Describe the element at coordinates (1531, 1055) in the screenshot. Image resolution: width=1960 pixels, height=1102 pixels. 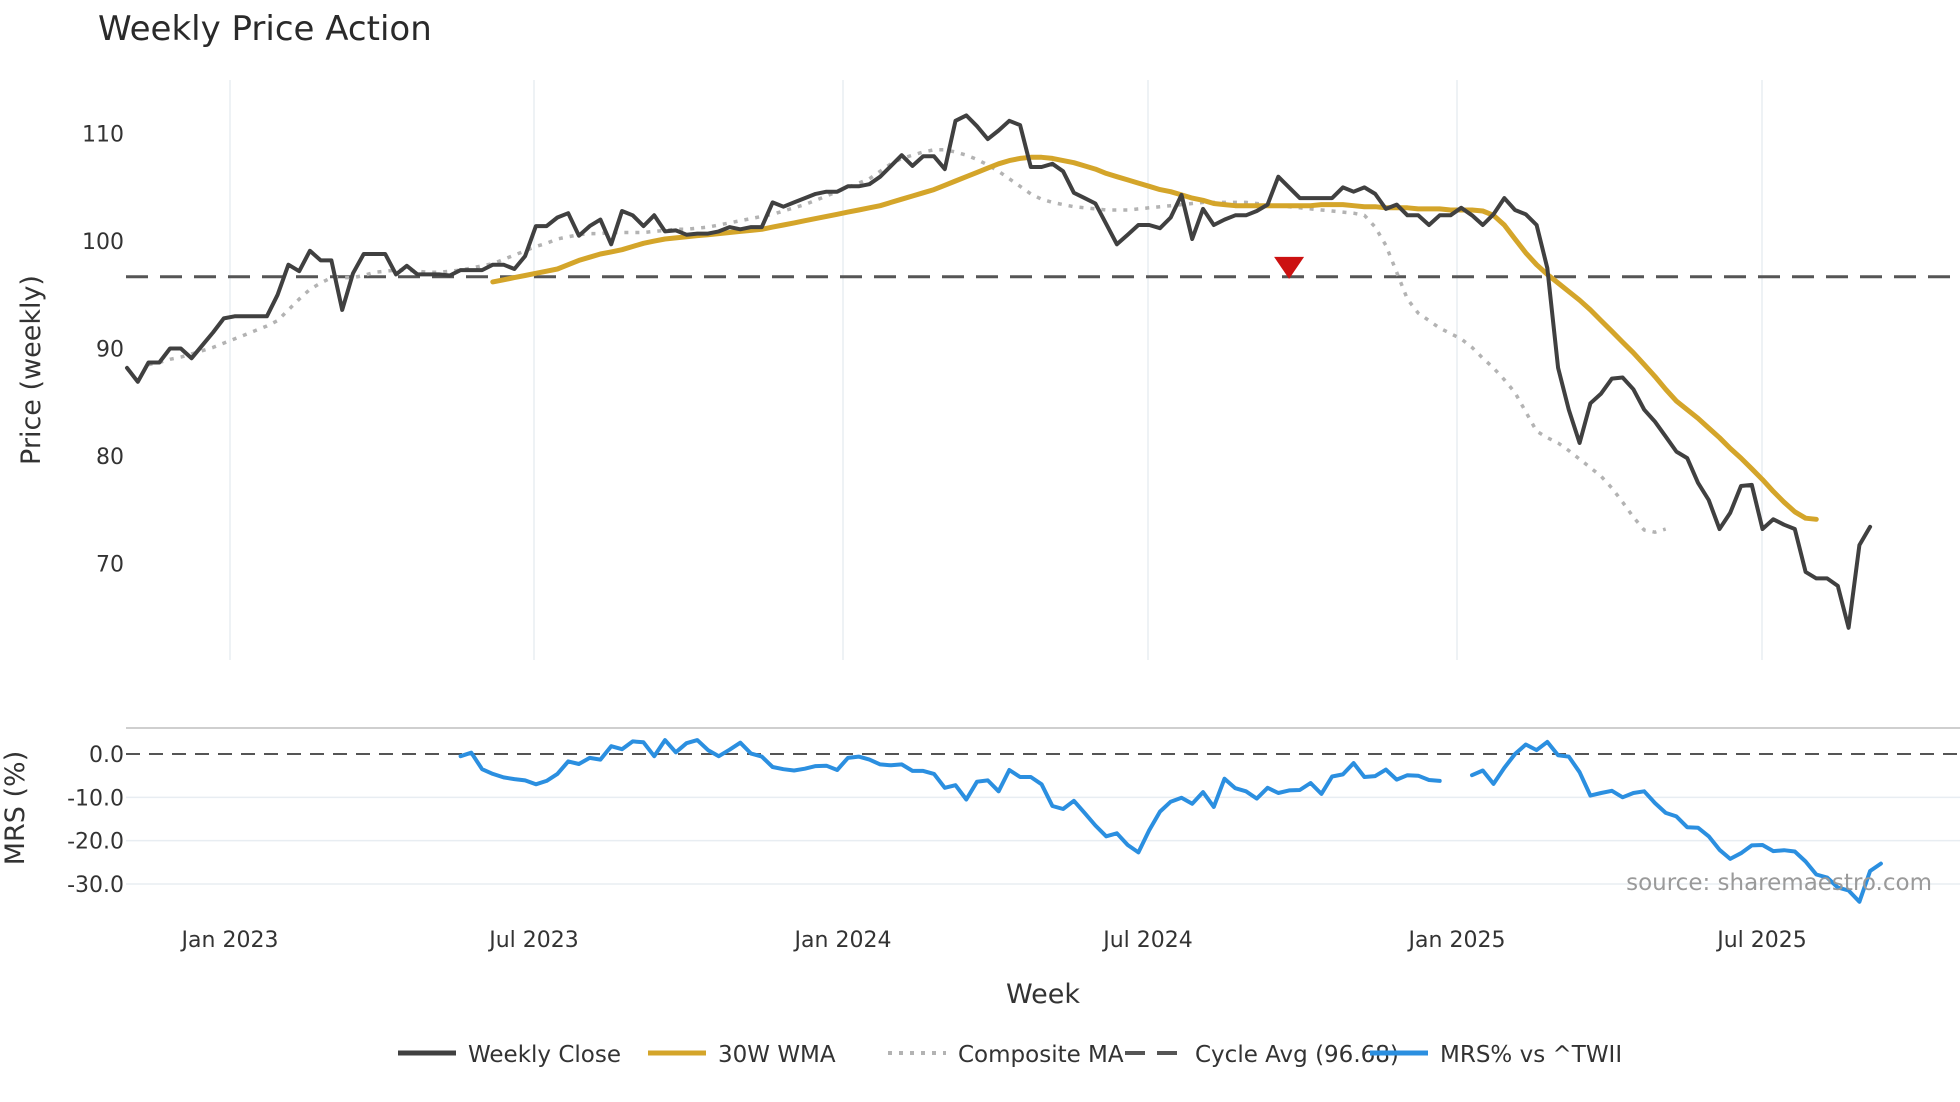
I see `legend-label-4: MRS% vs ^TWII` at that location.